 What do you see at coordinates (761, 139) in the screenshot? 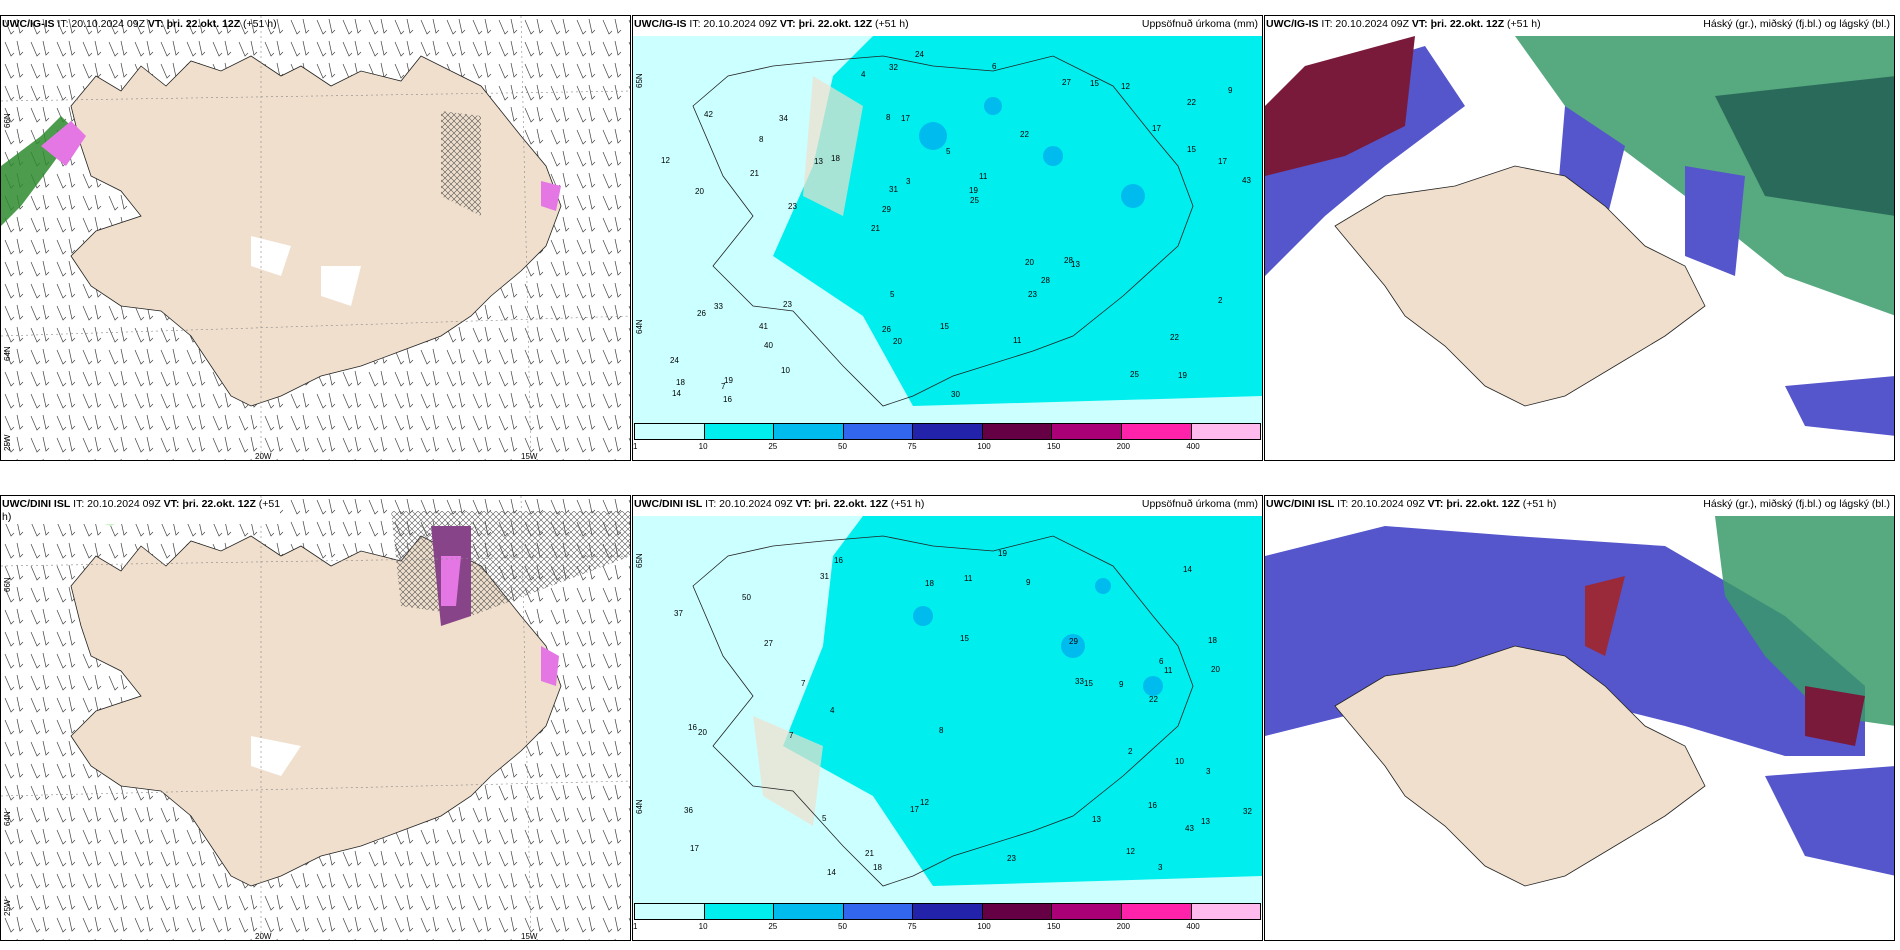
I see `precip-value: 8` at bounding box center [761, 139].